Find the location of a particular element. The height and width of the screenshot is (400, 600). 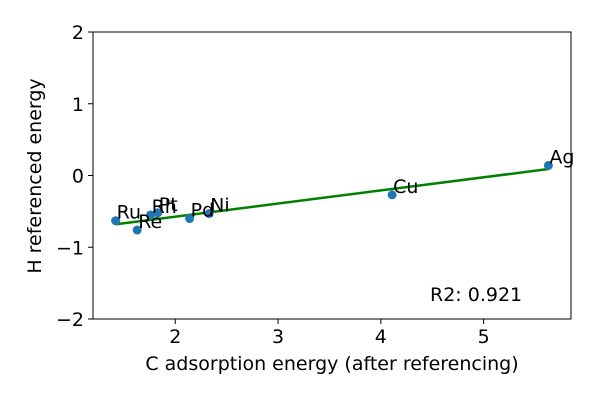

data-point-pt is located at coordinates (158, 213).